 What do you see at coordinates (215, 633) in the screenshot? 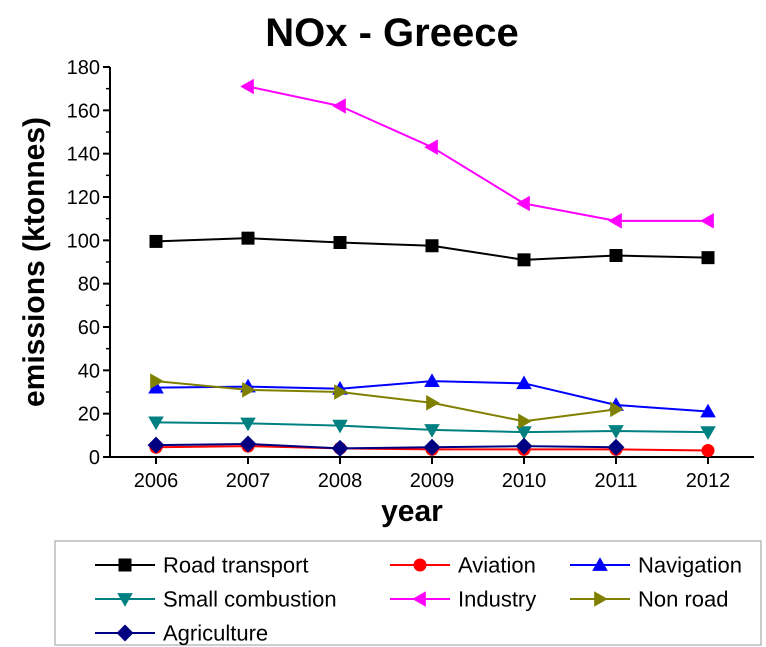
I see `legend-label: Agriculture` at bounding box center [215, 633].